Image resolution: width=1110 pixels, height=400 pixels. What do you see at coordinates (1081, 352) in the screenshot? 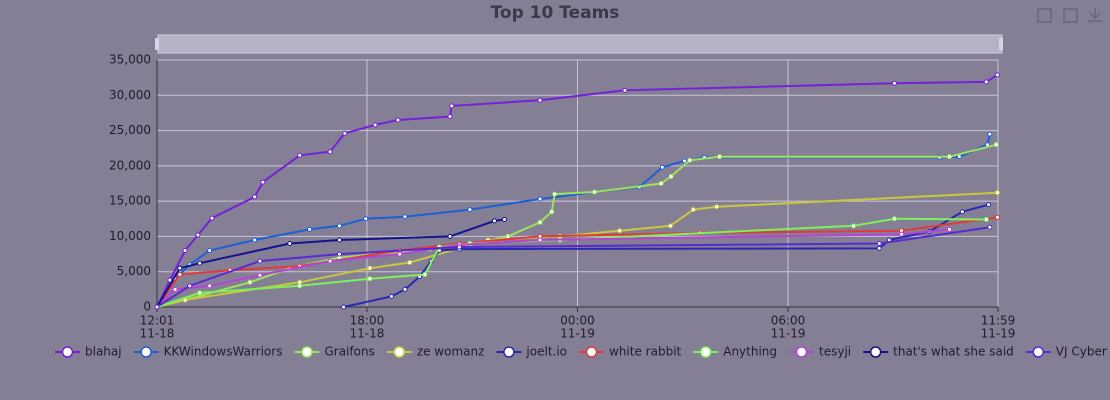
I see `legend-label: VJ Cyber` at bounding box center [1081, 352].